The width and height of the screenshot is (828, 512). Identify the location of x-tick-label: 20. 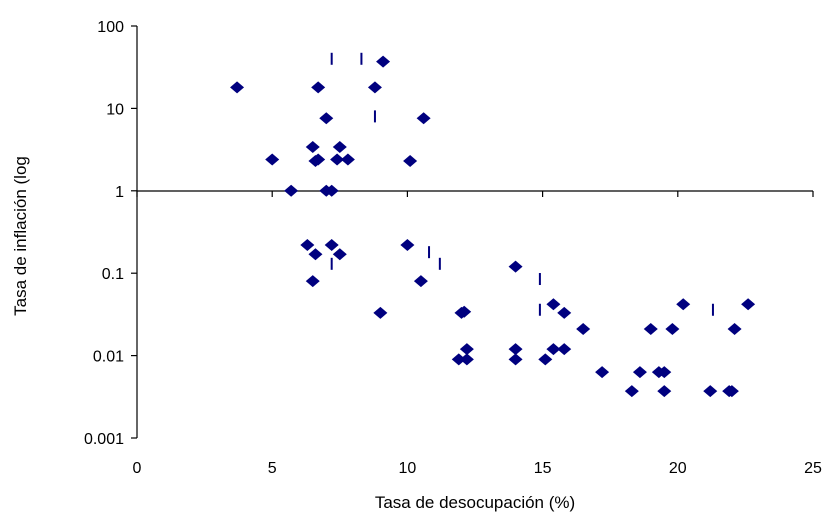
(678, 468).